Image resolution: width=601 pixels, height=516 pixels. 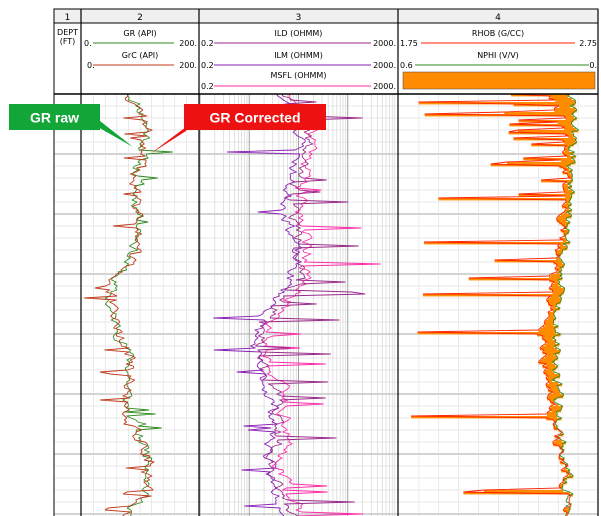 I want to click on curve-header-msfl: MSFL (OHMM) 0.2 2000., so click(x=298, y=81).